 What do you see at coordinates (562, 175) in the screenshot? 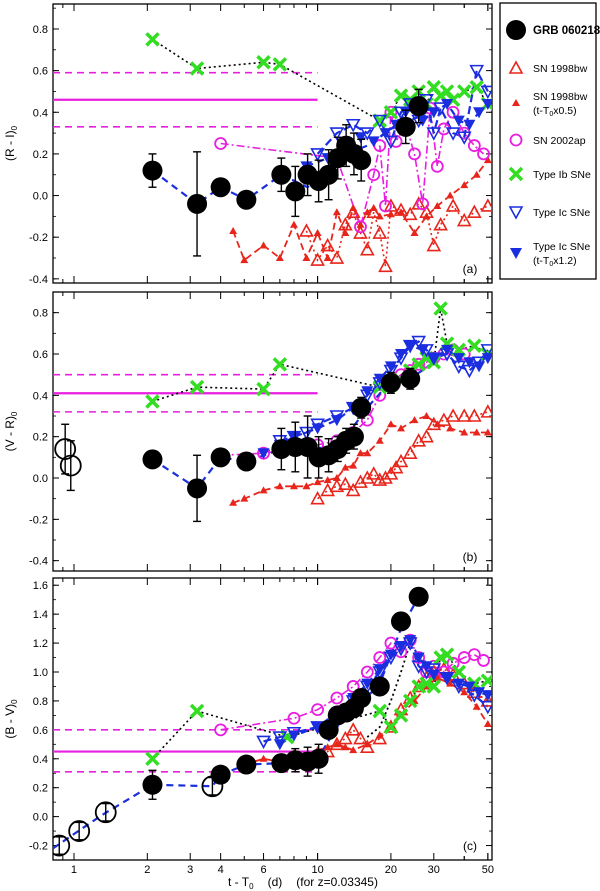
I see `legend-label: Type Ib SNe` at bounding box center [562, 175].